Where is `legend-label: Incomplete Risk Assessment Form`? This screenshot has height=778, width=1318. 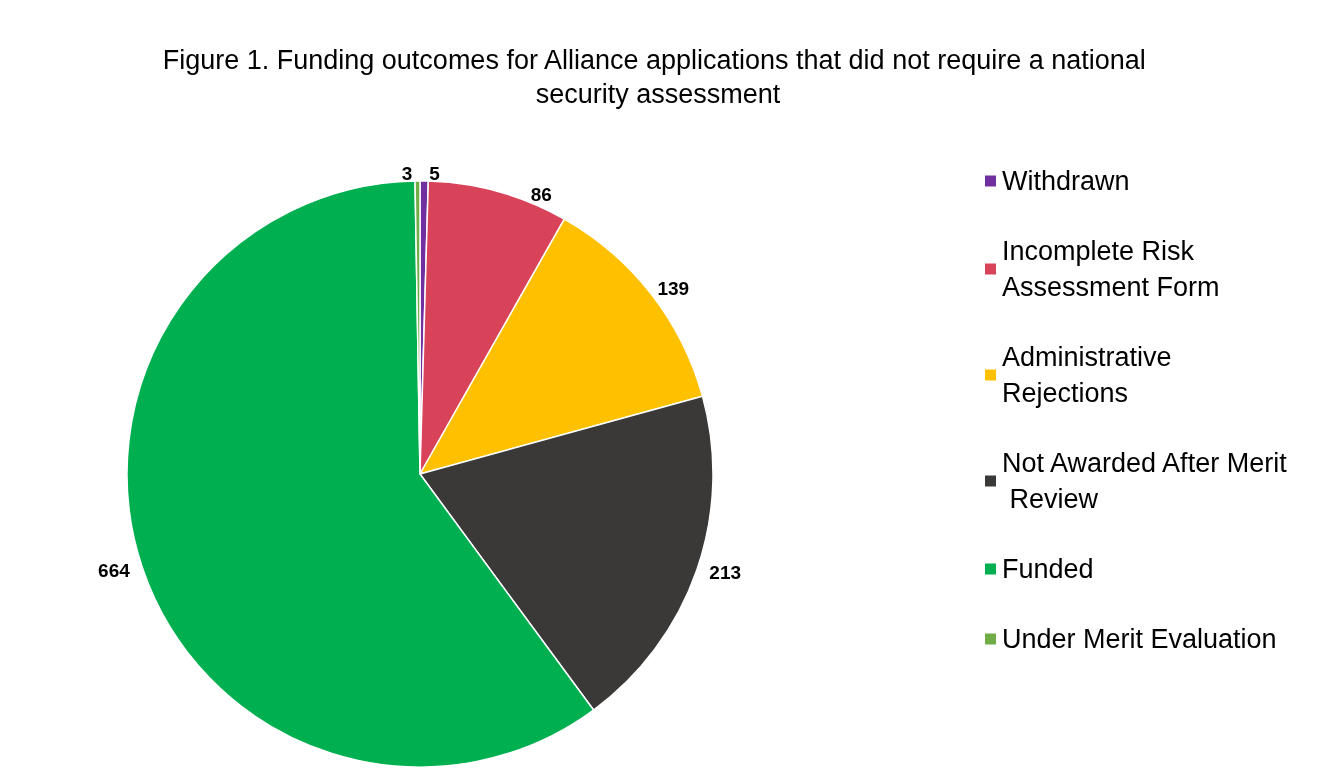 legend-label: Incomplete Risk Assessment Form is located at coordinates (1111, 269).